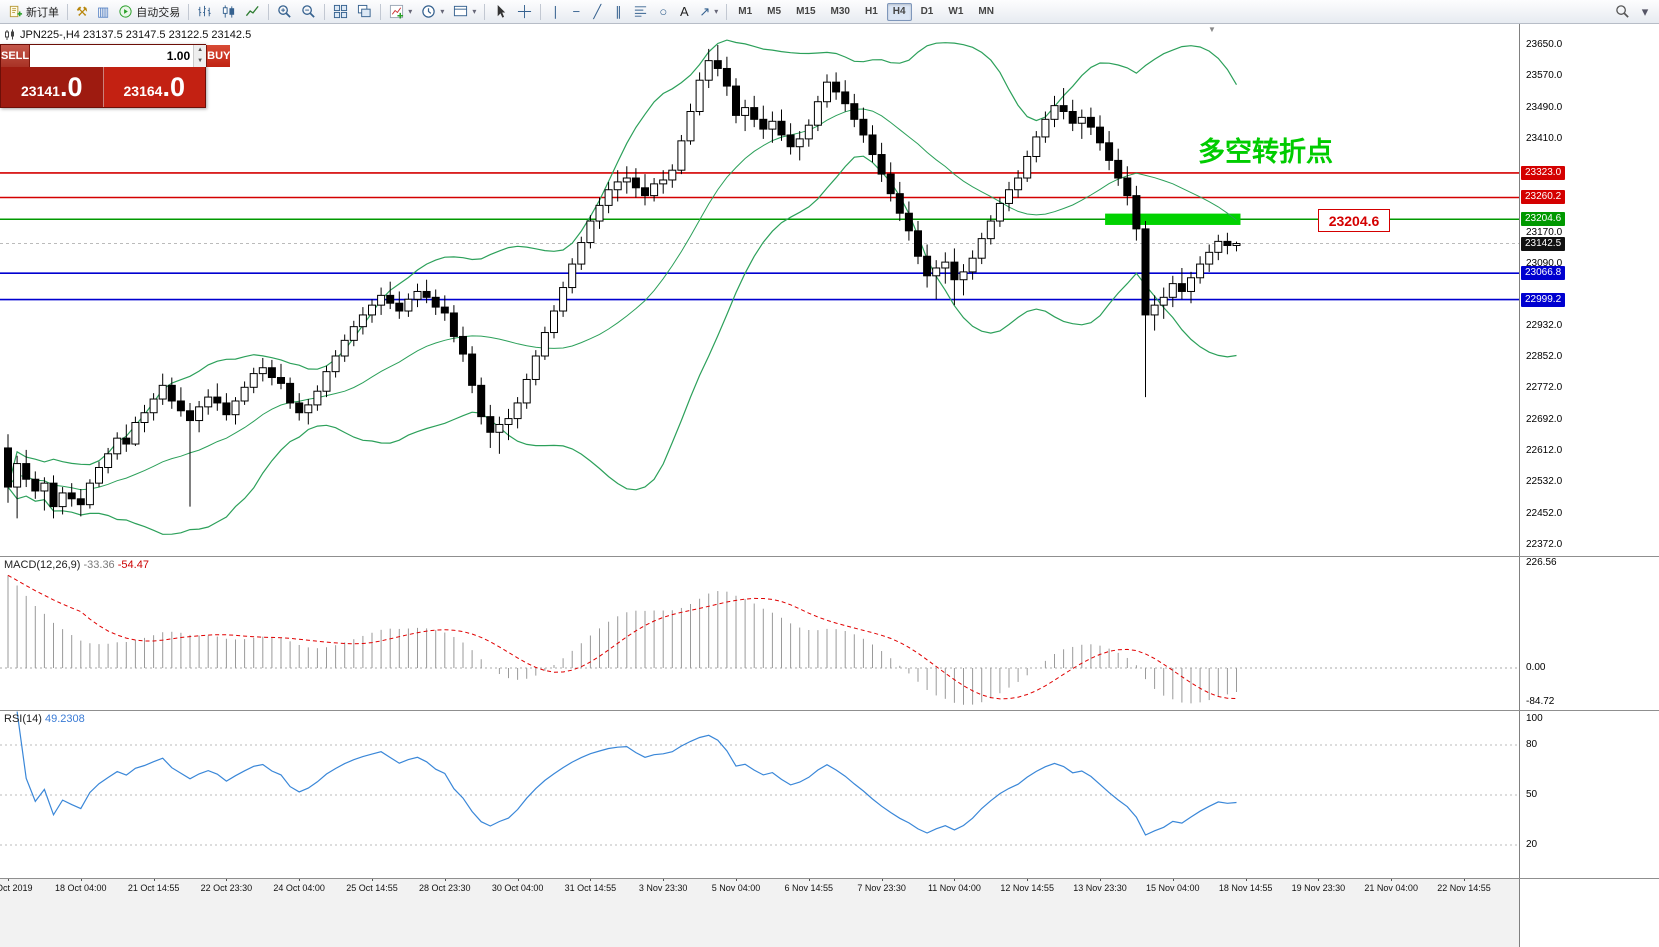 Image resolution: width=1659 pixels, height=947 pixels. Describe the element at coordinates (33, 12) in the screenshot. I see `new-order-button: 新订单` at that location.